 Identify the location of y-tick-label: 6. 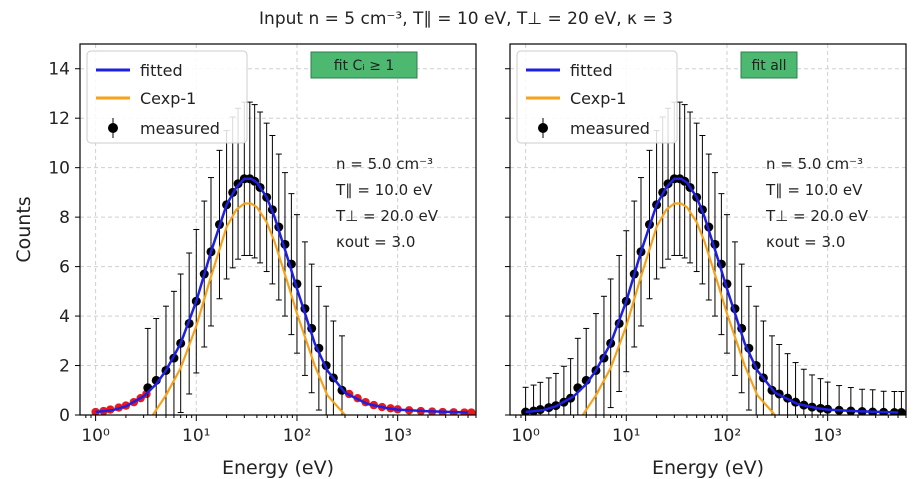
(64, 268).